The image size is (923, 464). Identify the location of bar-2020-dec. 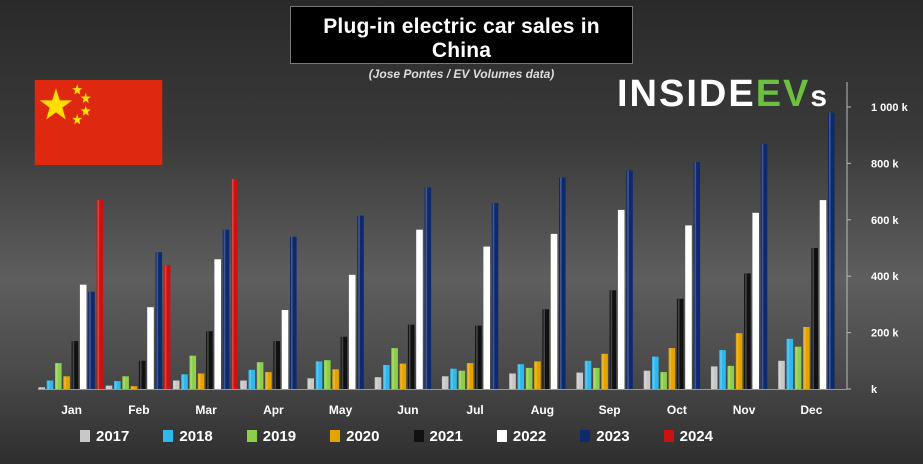
(806, 358).